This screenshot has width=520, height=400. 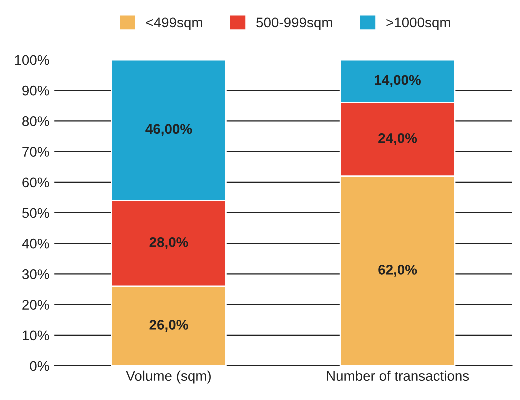 What do you see at coordinates (36, 213) in the screenshot?
I see `y-tick-label: 50%` at bounding box center [36, 213].